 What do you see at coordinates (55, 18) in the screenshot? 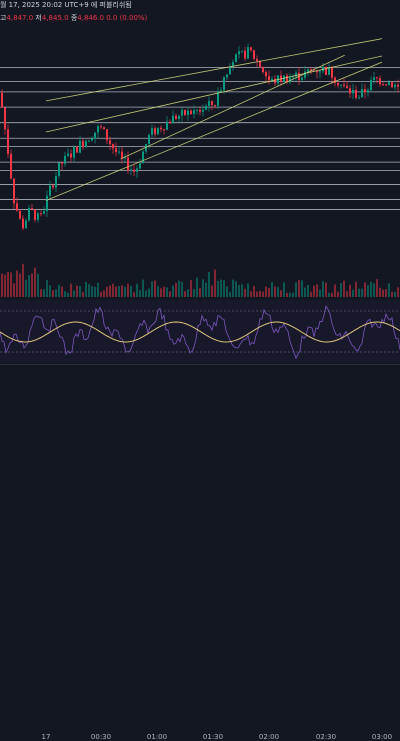
I see `low-value: 4,845.0` at bounding box center [55, 18].